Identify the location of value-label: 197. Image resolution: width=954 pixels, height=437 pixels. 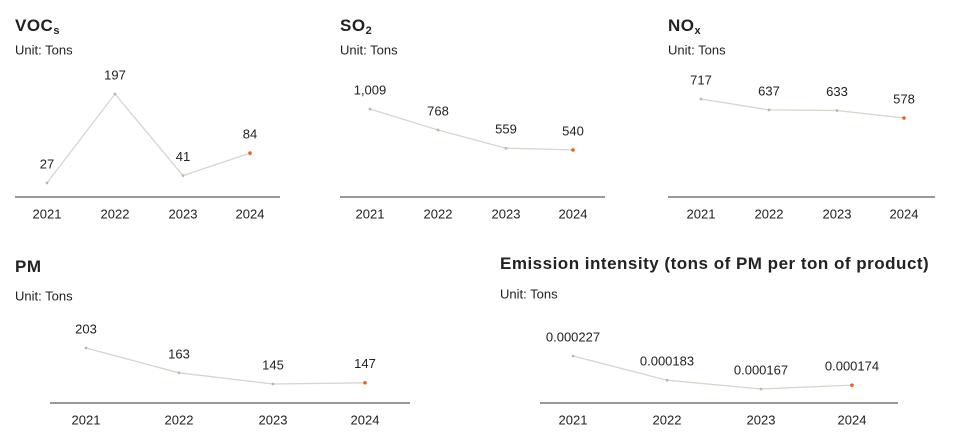
(115, 74).